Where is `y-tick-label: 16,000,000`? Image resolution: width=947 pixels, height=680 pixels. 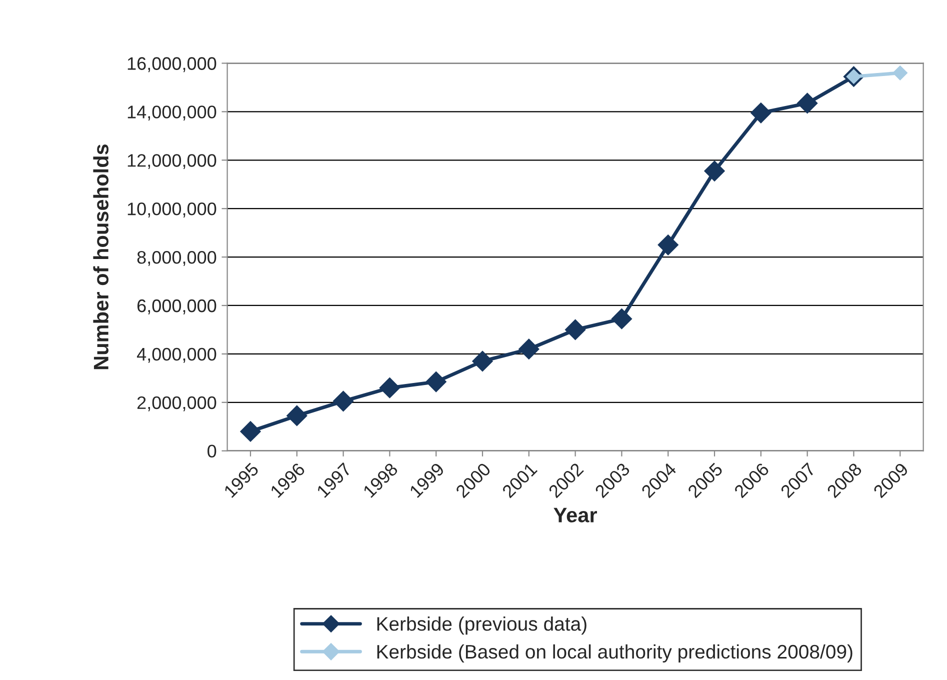
y-tick-label: 16,000,000 is located at coordinates (172, 64).